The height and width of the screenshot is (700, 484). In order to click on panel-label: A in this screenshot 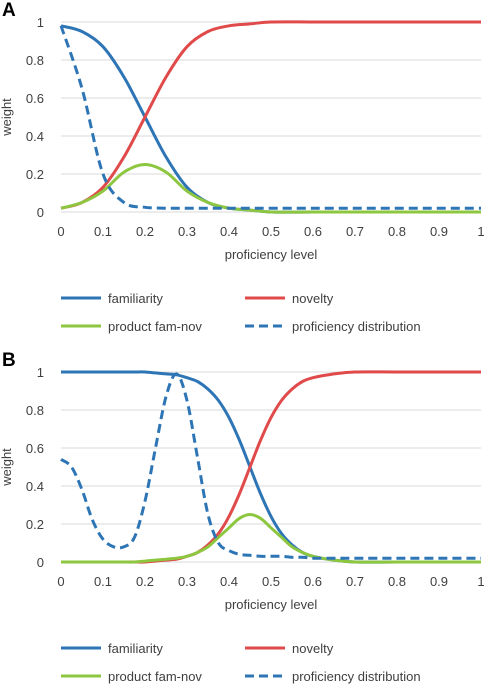, I will do `click(9, 10)`.